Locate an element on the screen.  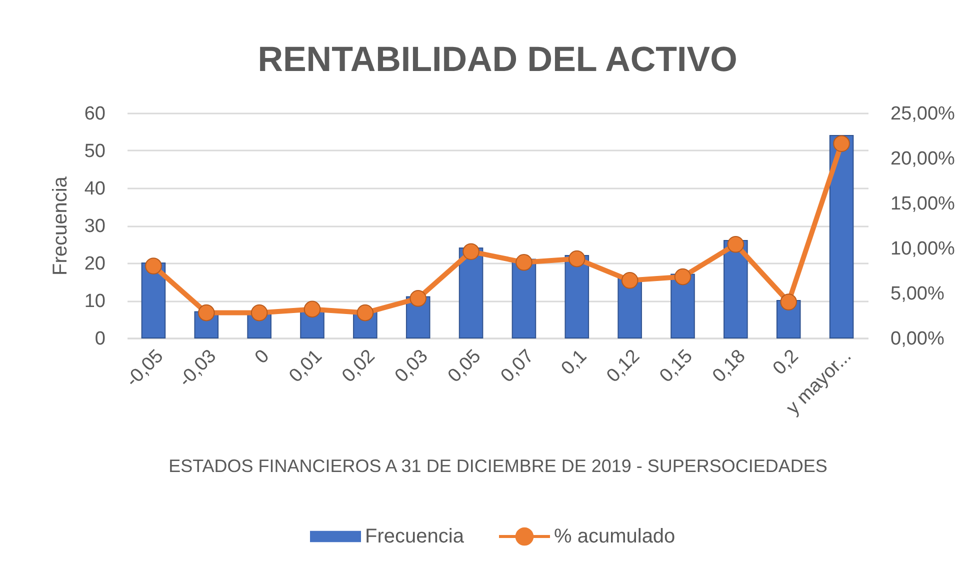
y2-tick-label: 5,00% is located at coordinates (917, 294).